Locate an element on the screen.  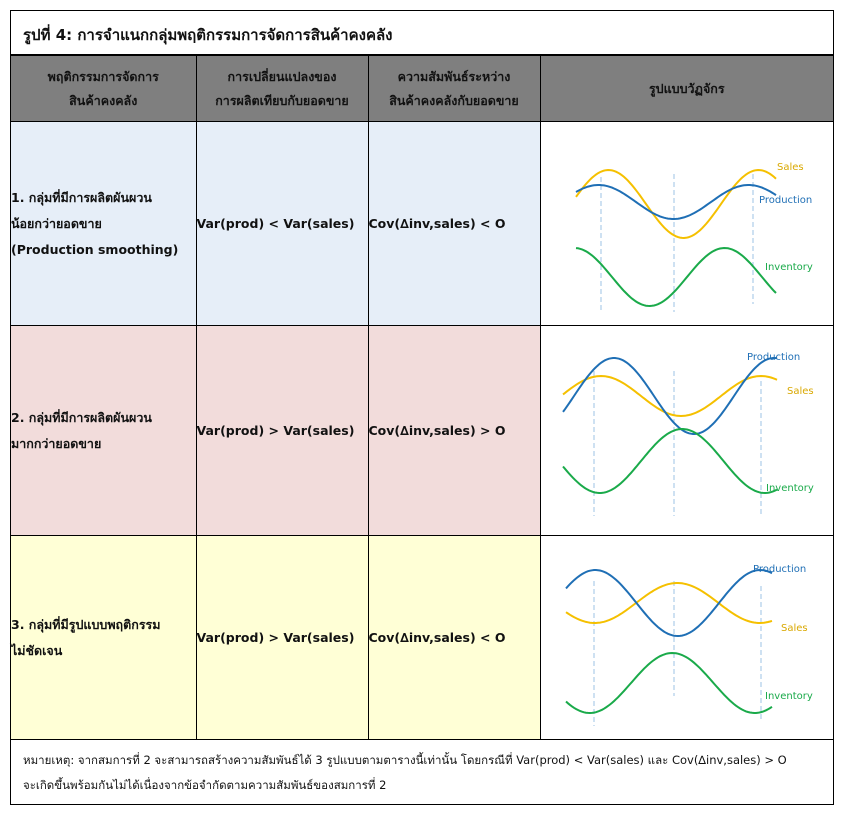
cycle-diagram-3: Sales Production Inventory is located at coordinates (688, 645).